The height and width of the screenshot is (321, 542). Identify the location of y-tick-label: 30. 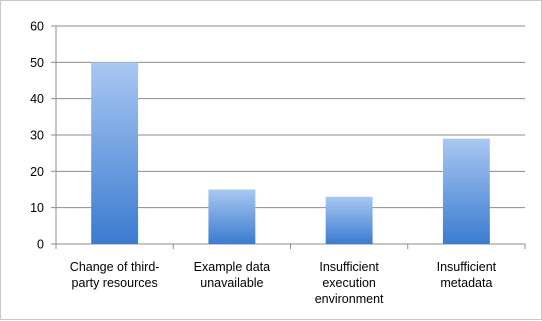
(37, 136).